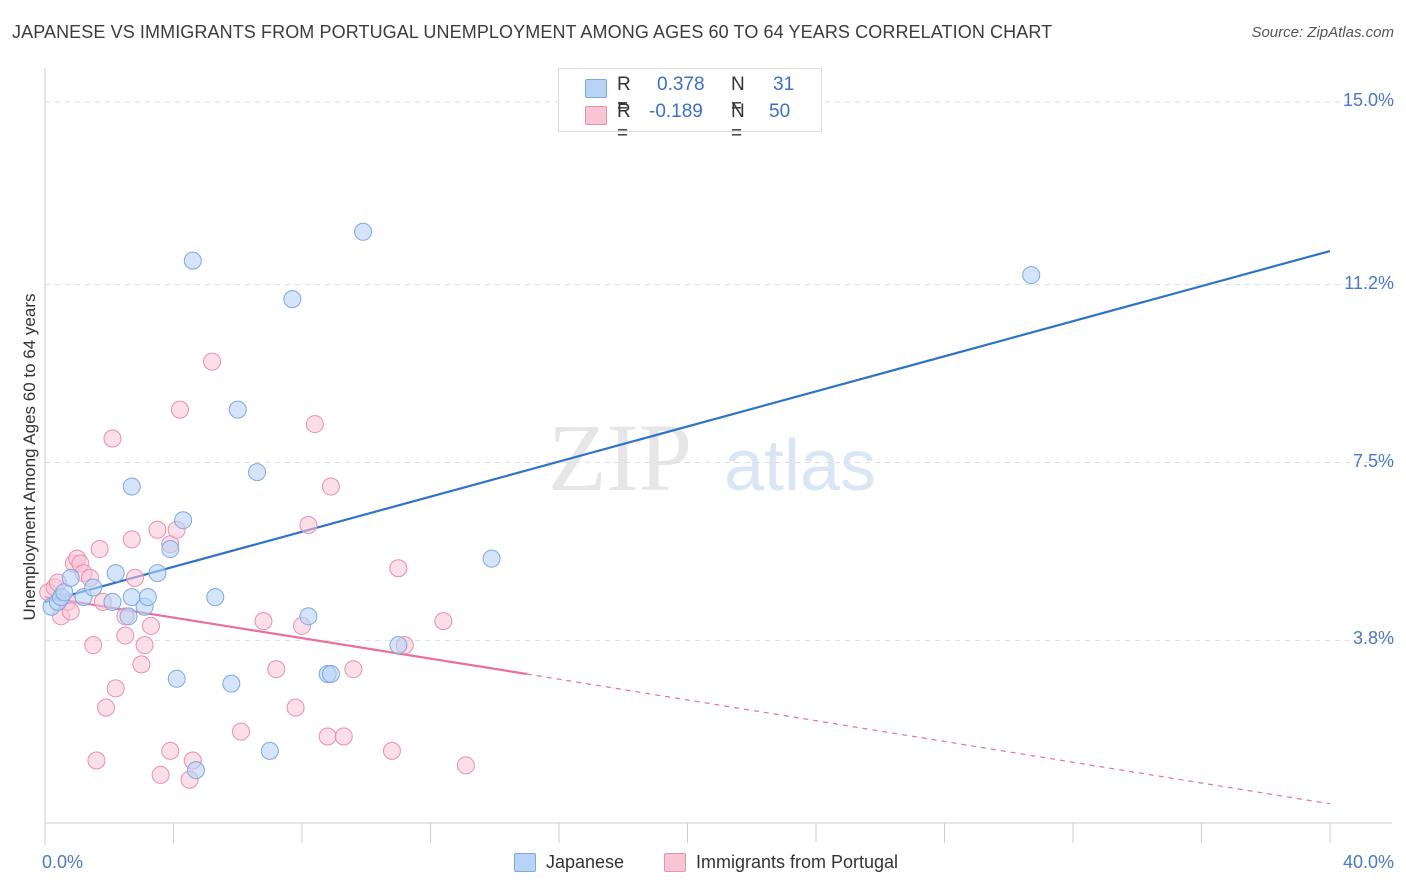  Describe the element at coordinates (797, 862) in the screenshot. I see `legend-label-portugal: Immigrants from Portugal` at that location.